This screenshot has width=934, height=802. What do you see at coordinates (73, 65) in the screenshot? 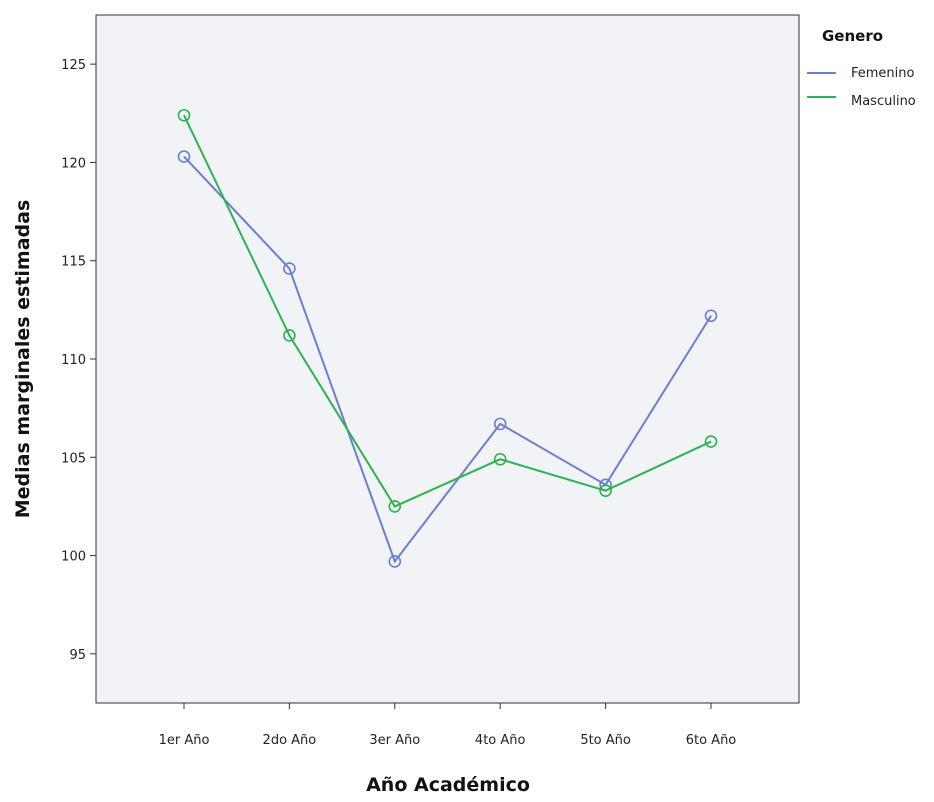
I see `y-tick-label: 125` at bounding box center [73, 65].